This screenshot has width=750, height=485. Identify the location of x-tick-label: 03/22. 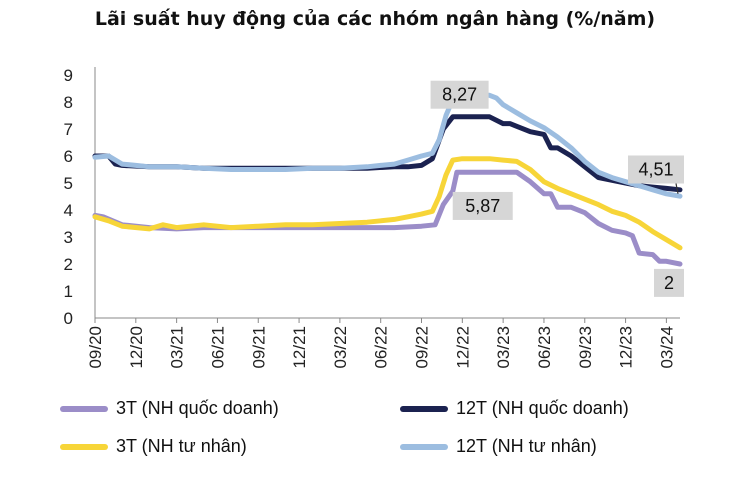
(340, 347).